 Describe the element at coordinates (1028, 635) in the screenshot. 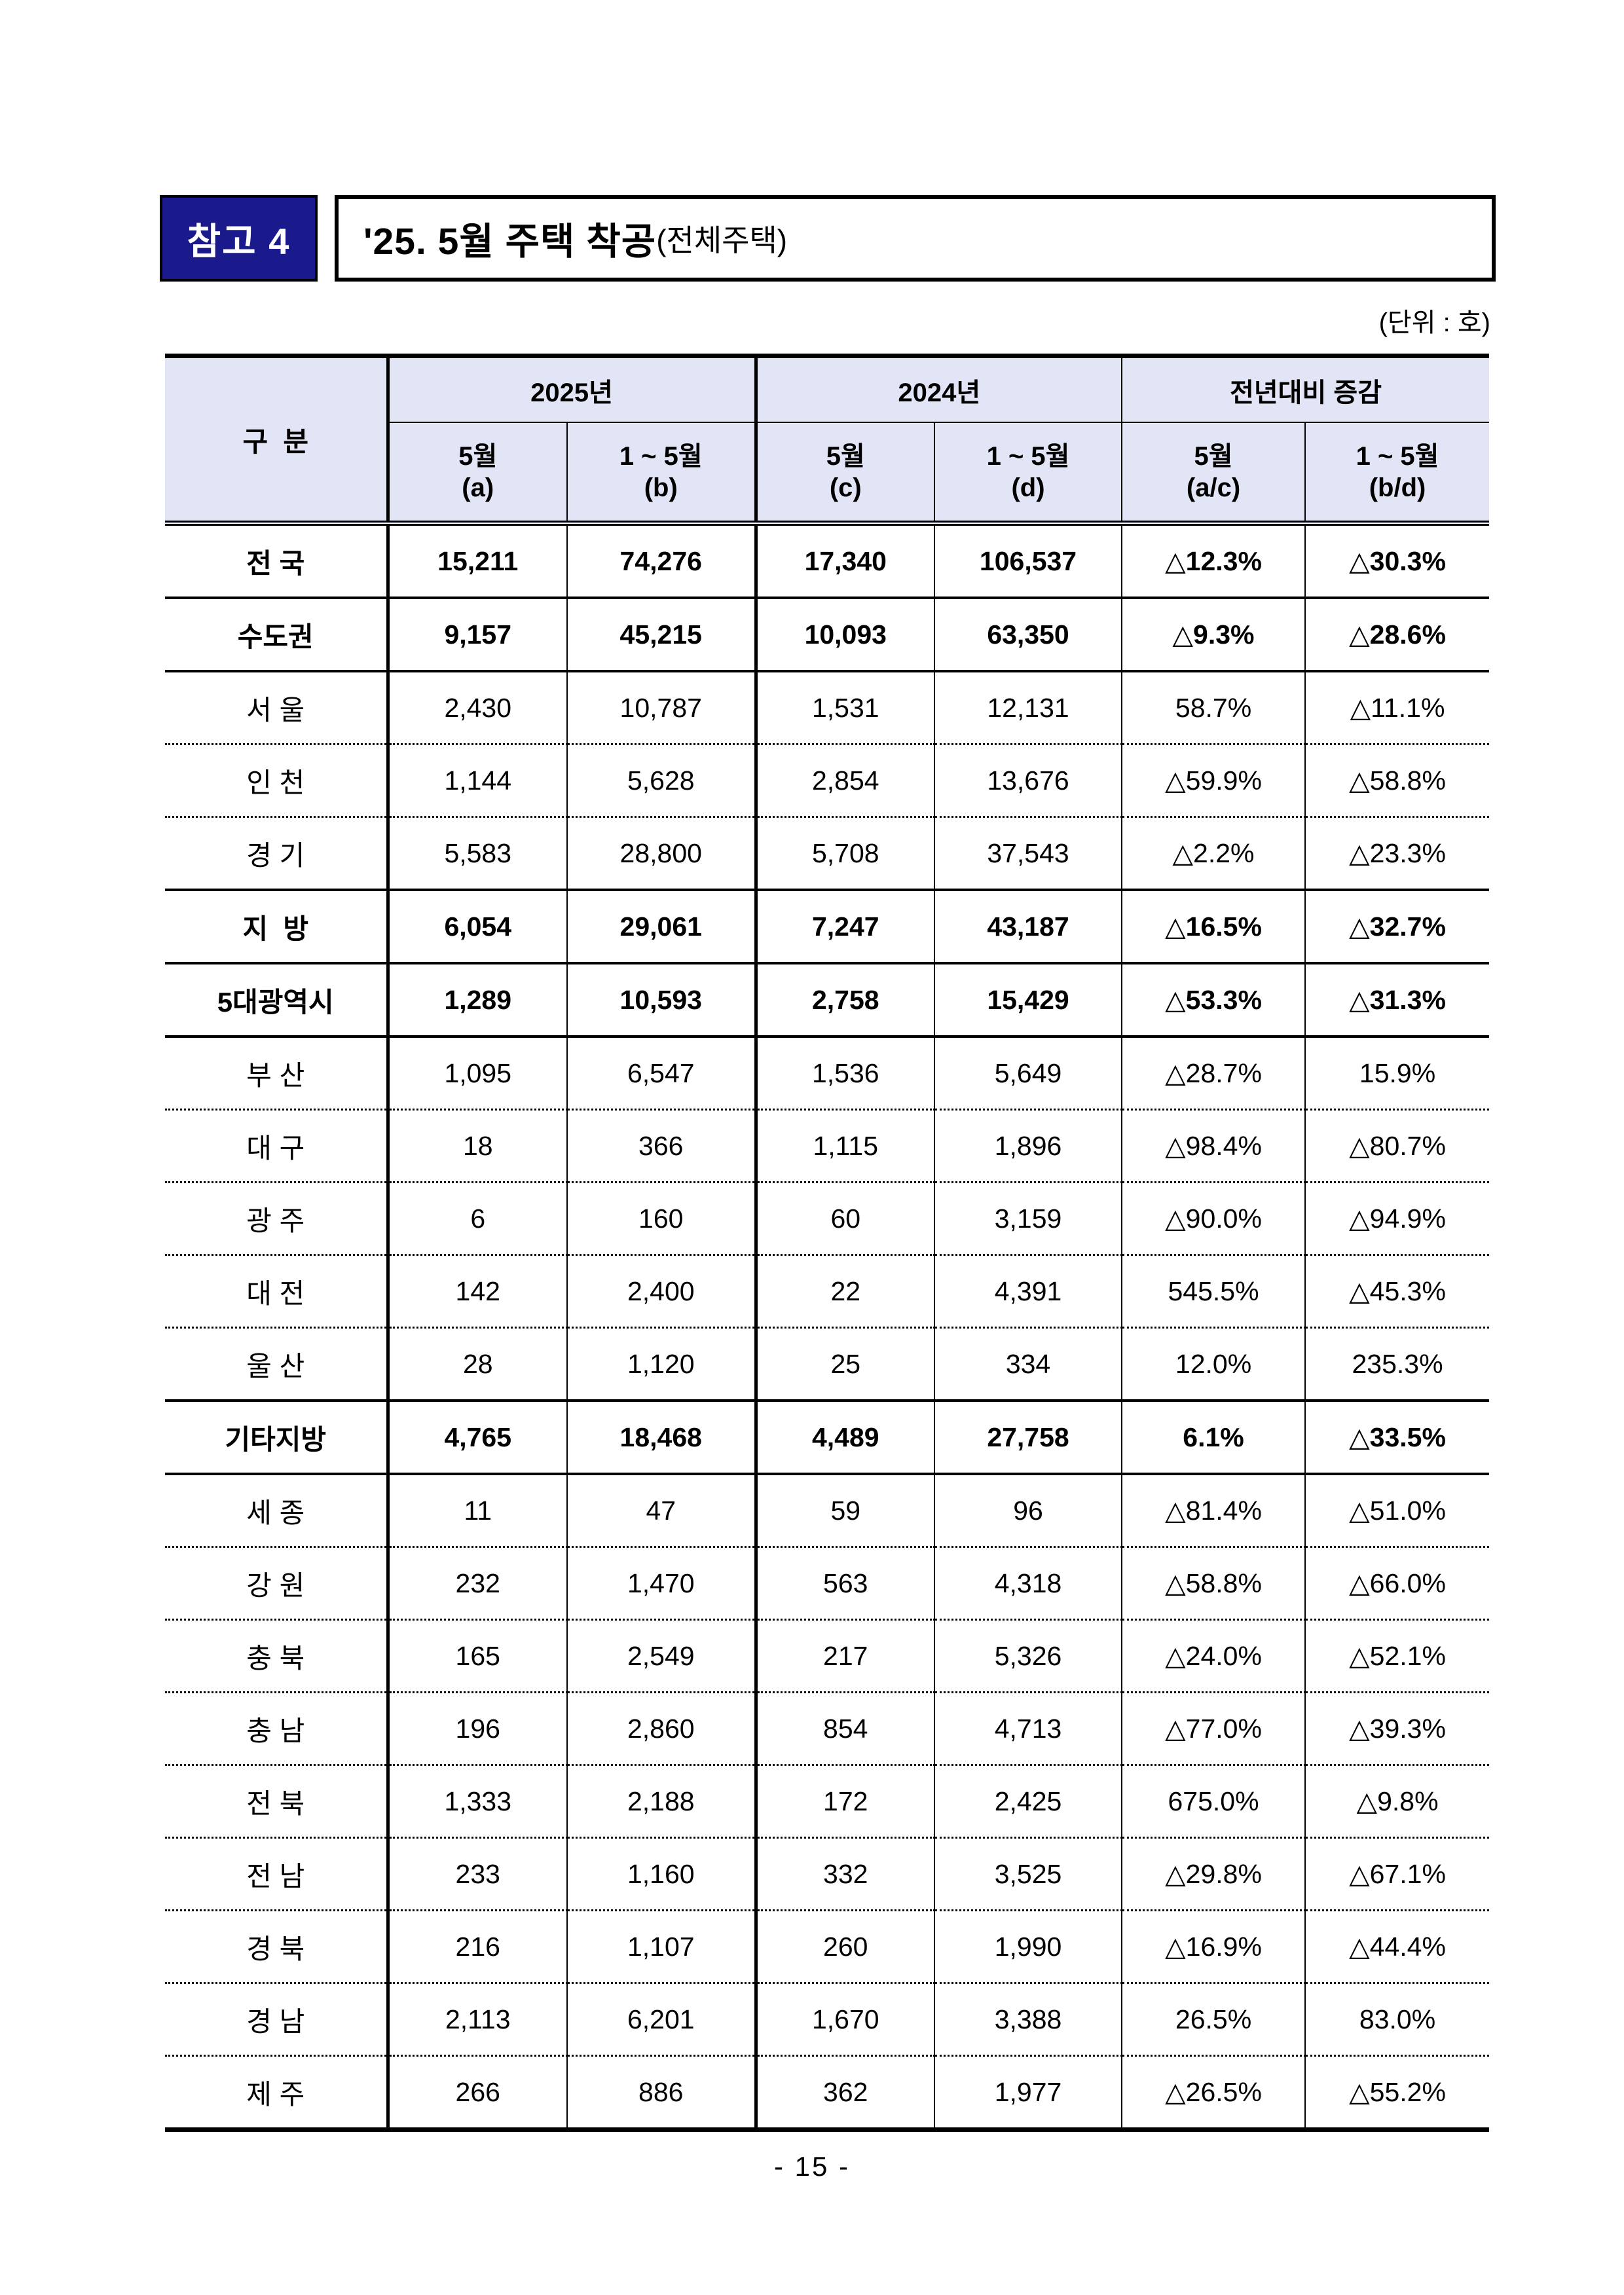

I see `value-cell: 63,350` at that location.